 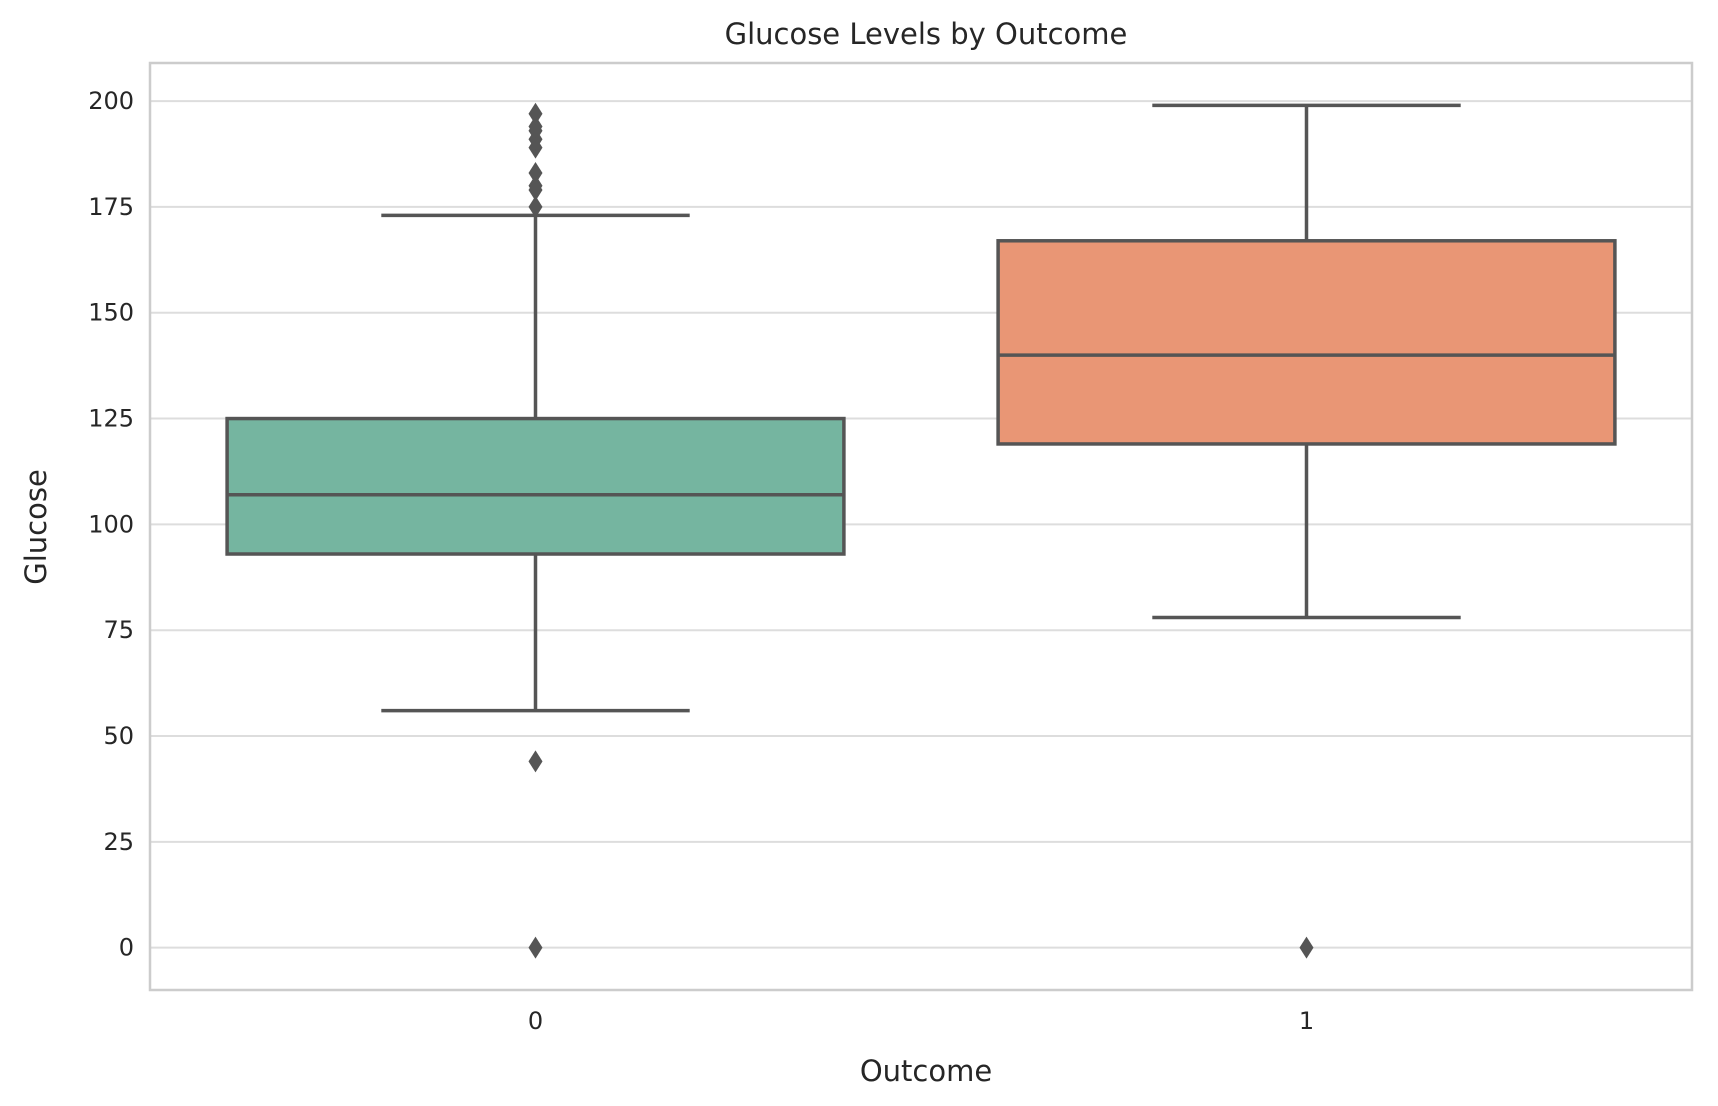 I want to click on x-axis-label: Outcome, so click(x=926, y=1071).